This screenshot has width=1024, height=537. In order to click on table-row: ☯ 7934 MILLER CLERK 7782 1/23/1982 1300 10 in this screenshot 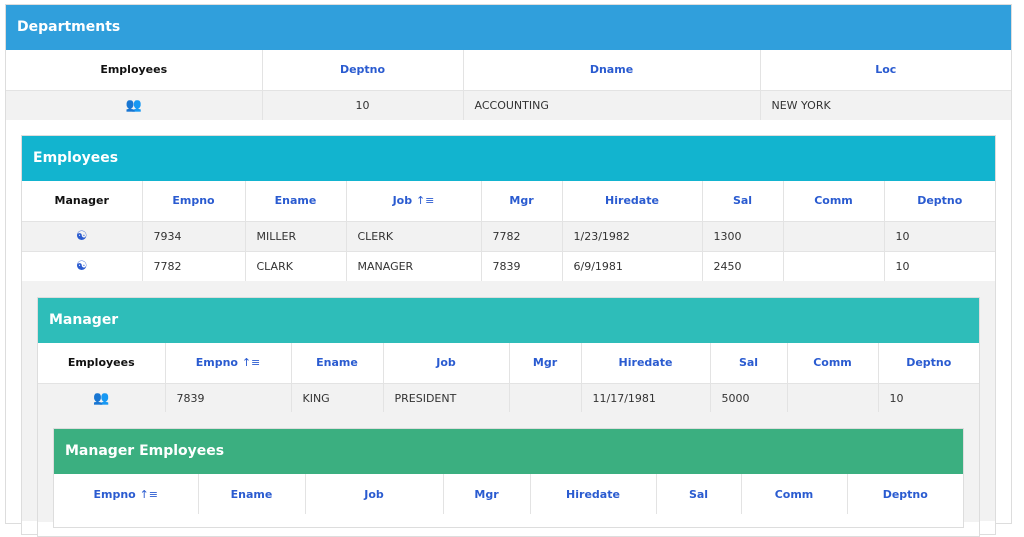, I will do `click(508, 235)`.